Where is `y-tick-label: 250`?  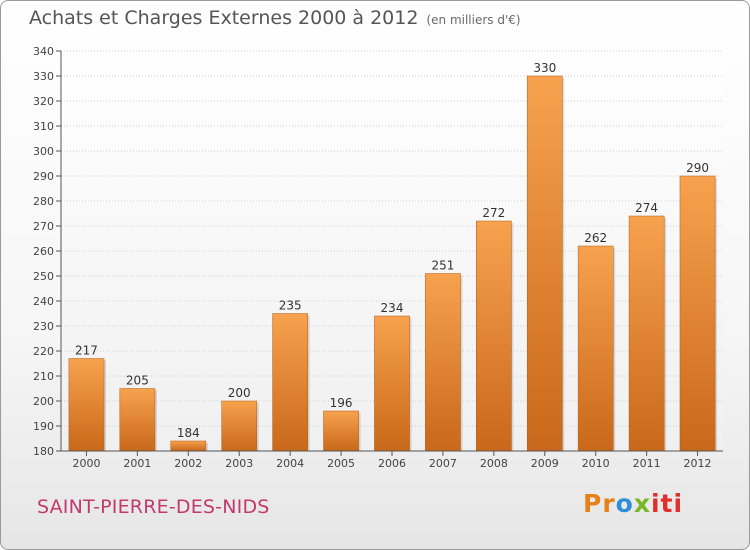
y-tick-label: 250 is located at coordinates (43, 276).